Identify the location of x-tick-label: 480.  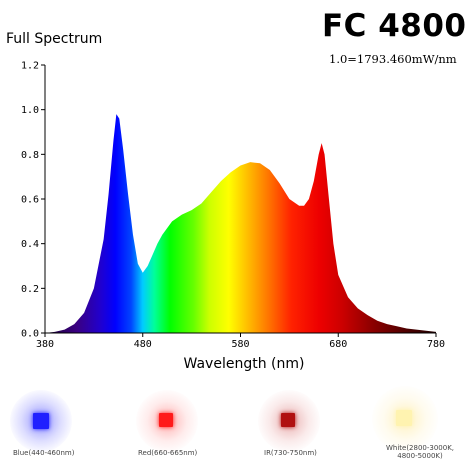
(143, 344).